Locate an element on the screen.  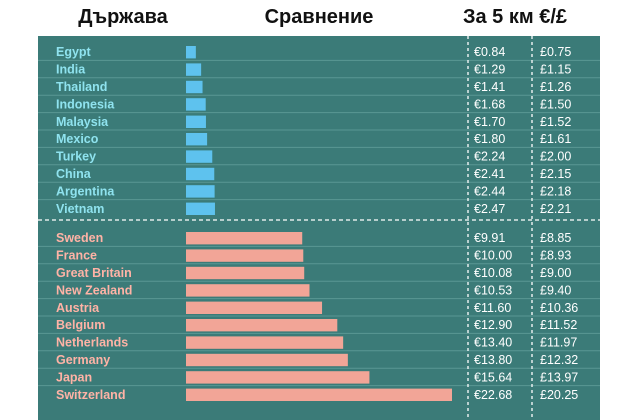
country-label: Thailand is located at coordinates (81, 87).